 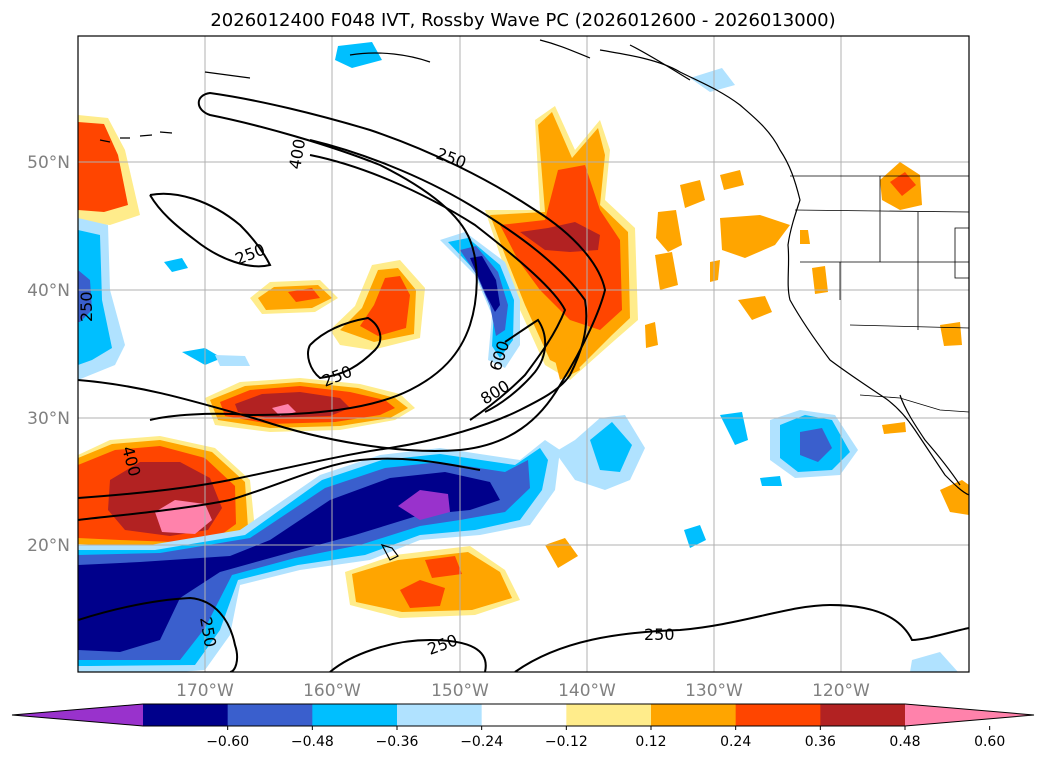 I want to click on shade-warm-e8, so click(x=651, y=335).